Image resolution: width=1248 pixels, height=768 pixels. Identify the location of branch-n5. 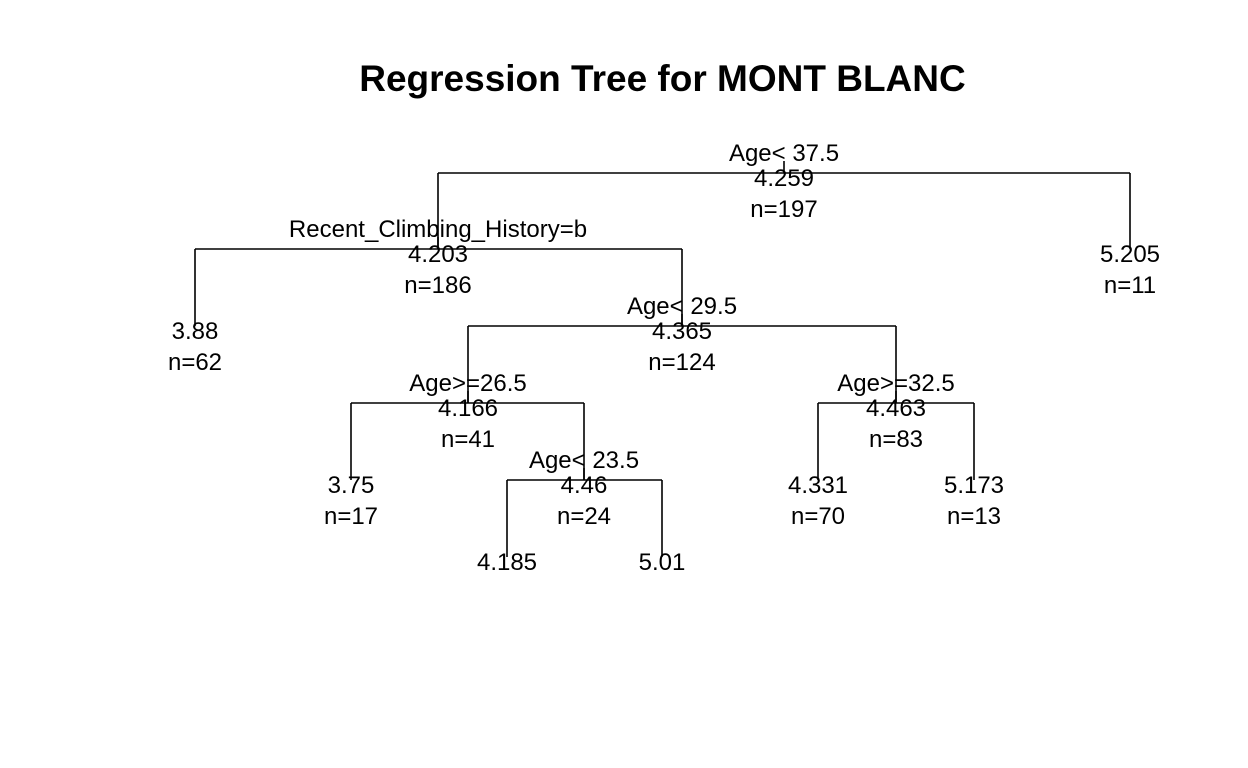
(682, 358).